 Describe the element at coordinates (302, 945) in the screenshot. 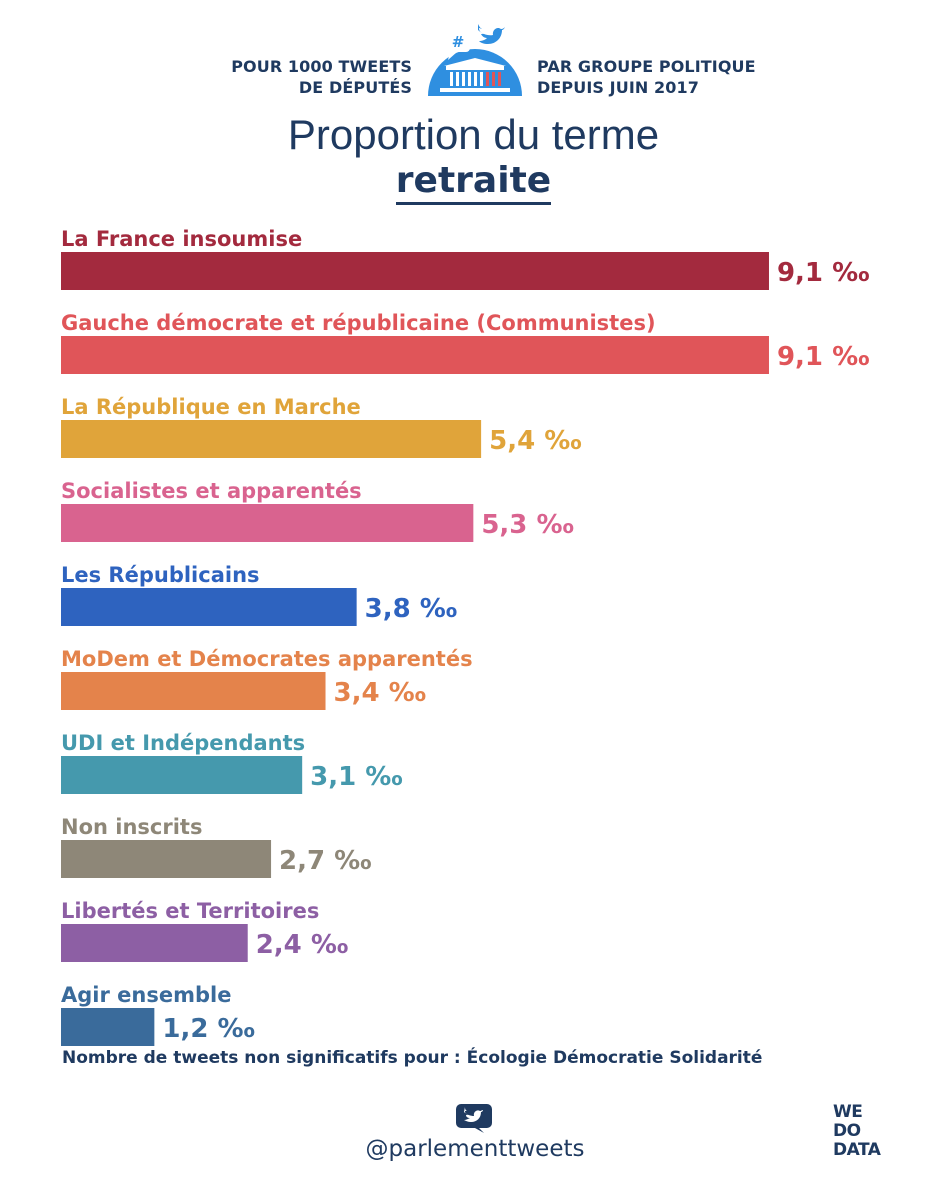

I see `value-label: 2,4 ‰` at that location.